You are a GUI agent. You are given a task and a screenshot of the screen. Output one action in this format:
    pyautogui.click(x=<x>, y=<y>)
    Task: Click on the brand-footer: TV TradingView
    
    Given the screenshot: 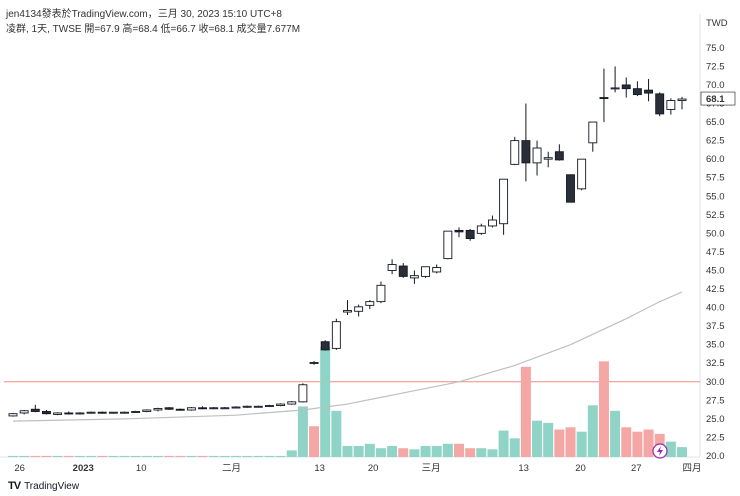 What is the action you would take?
    pyautogui.click(x=43, y=486)
    